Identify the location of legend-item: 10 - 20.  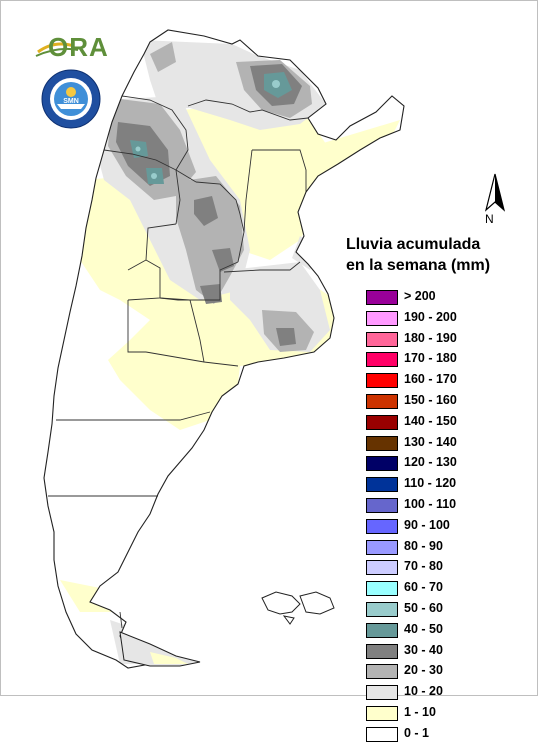
(441, 693).